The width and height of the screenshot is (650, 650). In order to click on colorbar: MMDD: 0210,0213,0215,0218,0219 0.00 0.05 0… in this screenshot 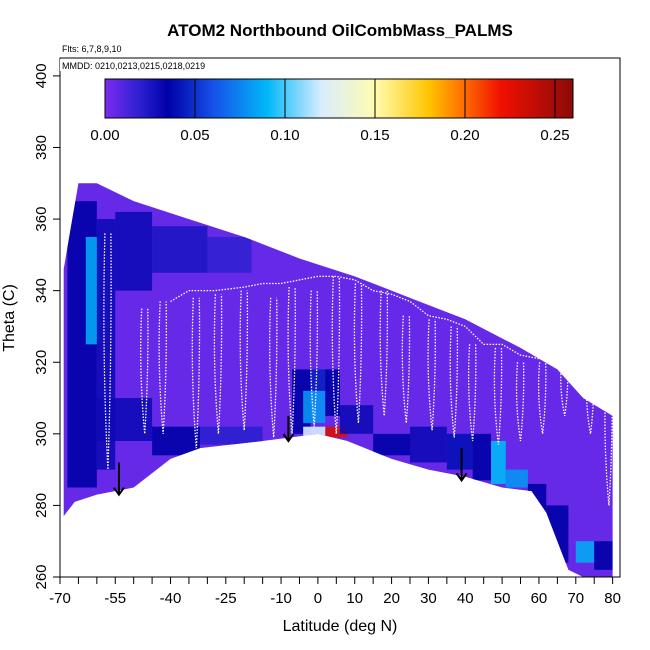, I will do `click(317, 101)`.